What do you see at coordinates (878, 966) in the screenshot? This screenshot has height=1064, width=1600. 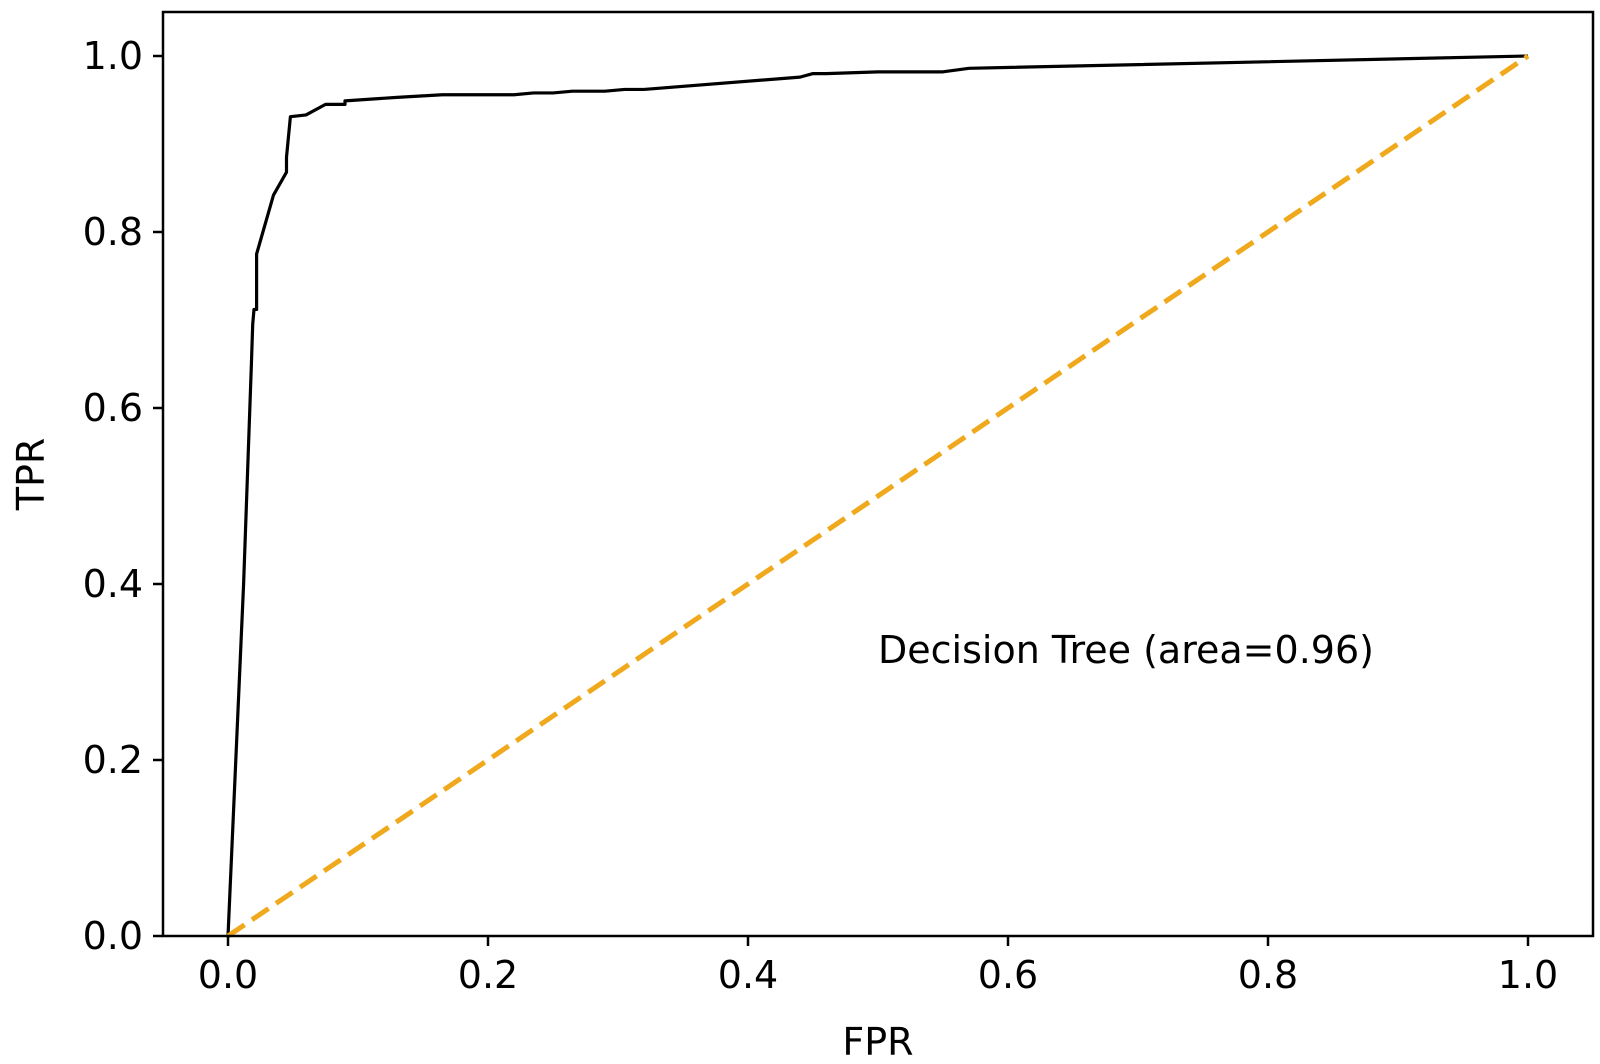 I see `x-axis-ticks: 0.0 0.2 0.4 0.6 0.8 1.0` at bounding box center [878, 966].